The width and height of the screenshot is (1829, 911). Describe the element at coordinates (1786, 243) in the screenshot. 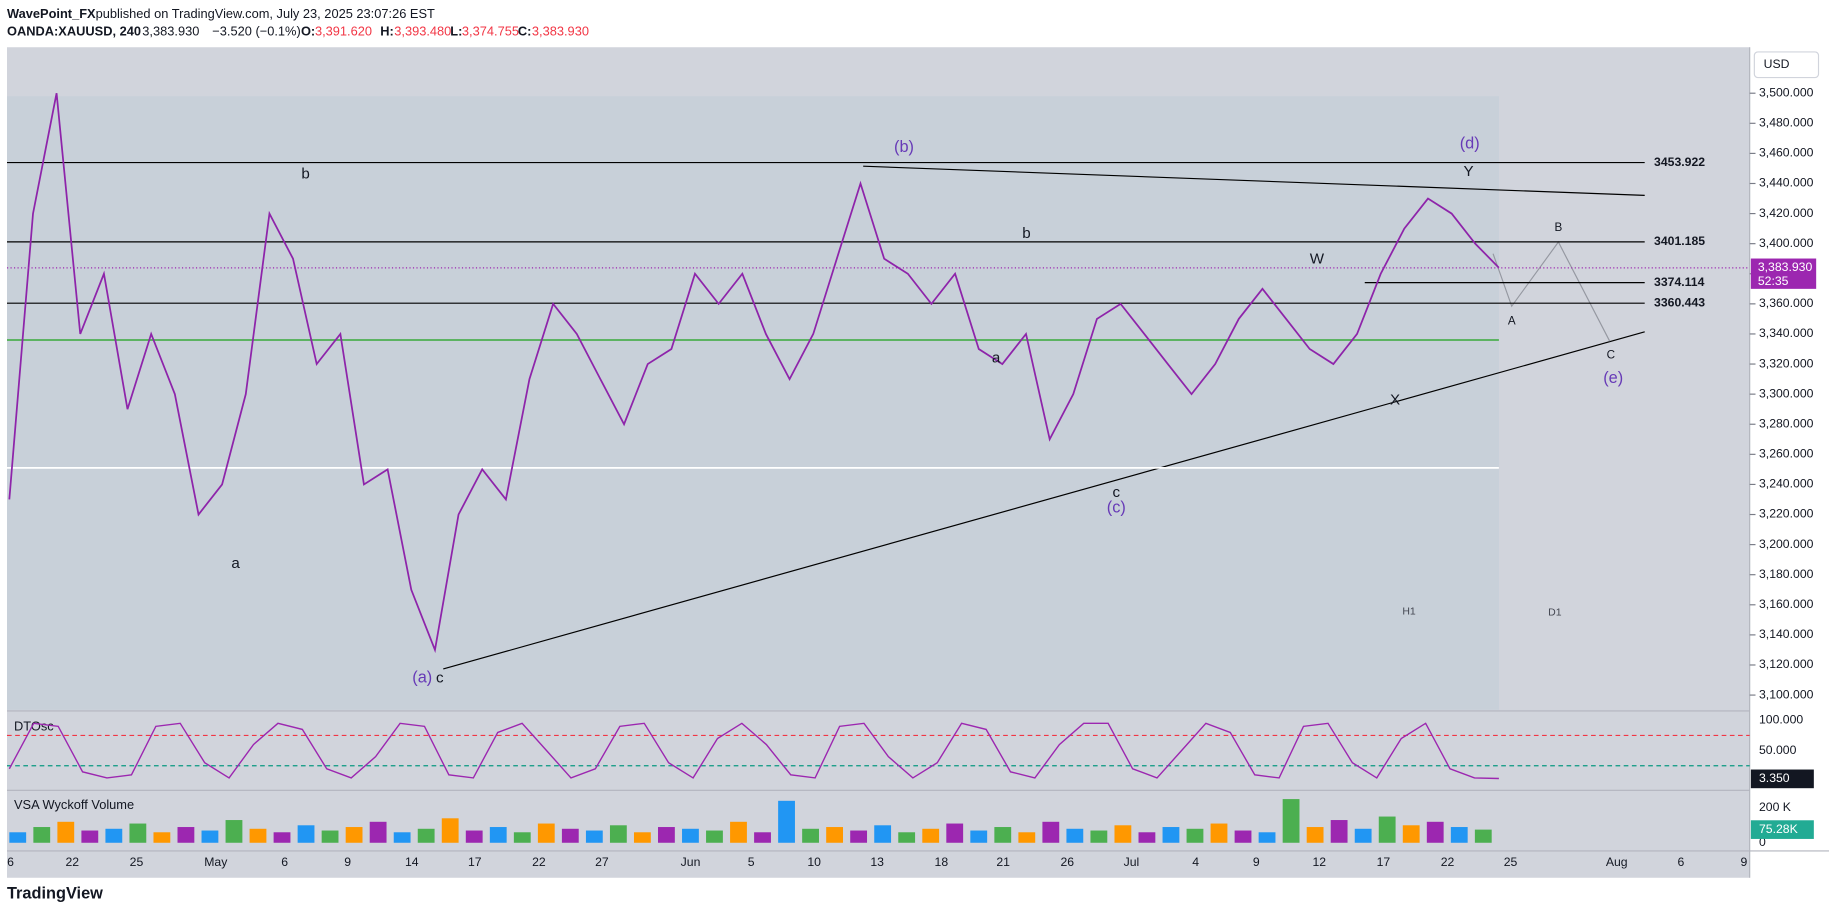

I see `y-tick-label: 3,400.000` at that location.